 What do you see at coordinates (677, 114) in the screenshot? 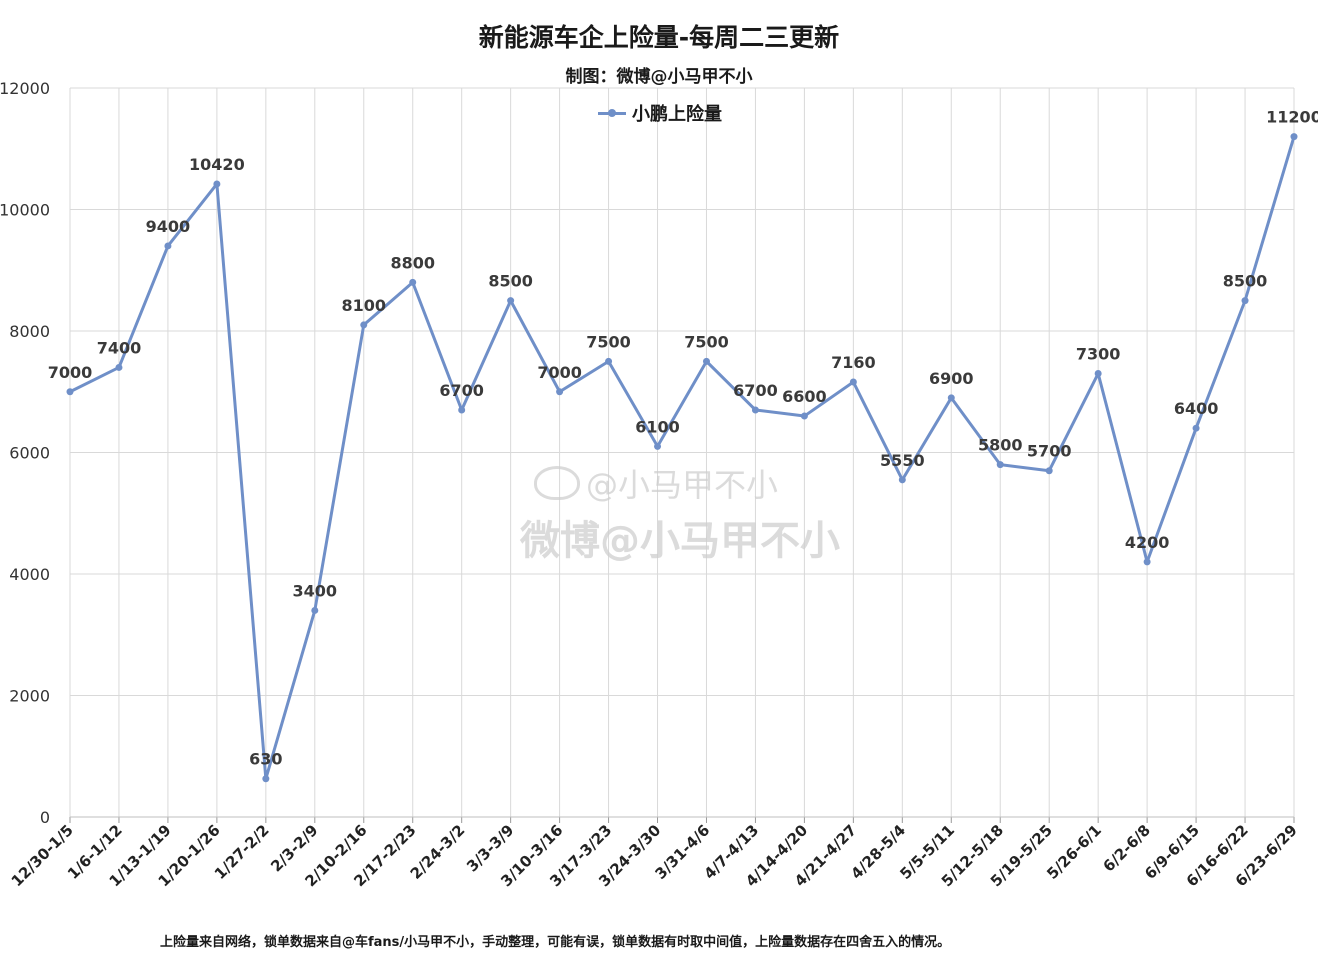
I see `legend-label: 小鹏上险量` at bounding box center [677, 114].